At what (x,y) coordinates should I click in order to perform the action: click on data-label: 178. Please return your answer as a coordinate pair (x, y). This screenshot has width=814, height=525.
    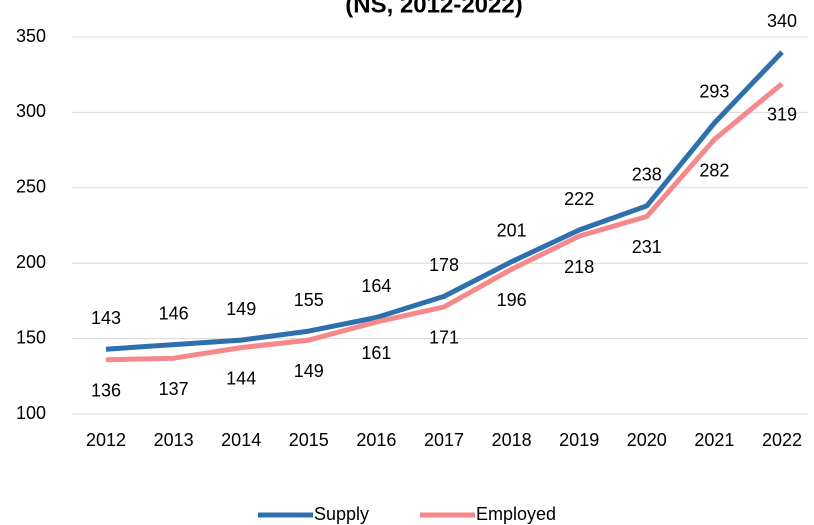
    Looking at the image, I should click on (444, 265).